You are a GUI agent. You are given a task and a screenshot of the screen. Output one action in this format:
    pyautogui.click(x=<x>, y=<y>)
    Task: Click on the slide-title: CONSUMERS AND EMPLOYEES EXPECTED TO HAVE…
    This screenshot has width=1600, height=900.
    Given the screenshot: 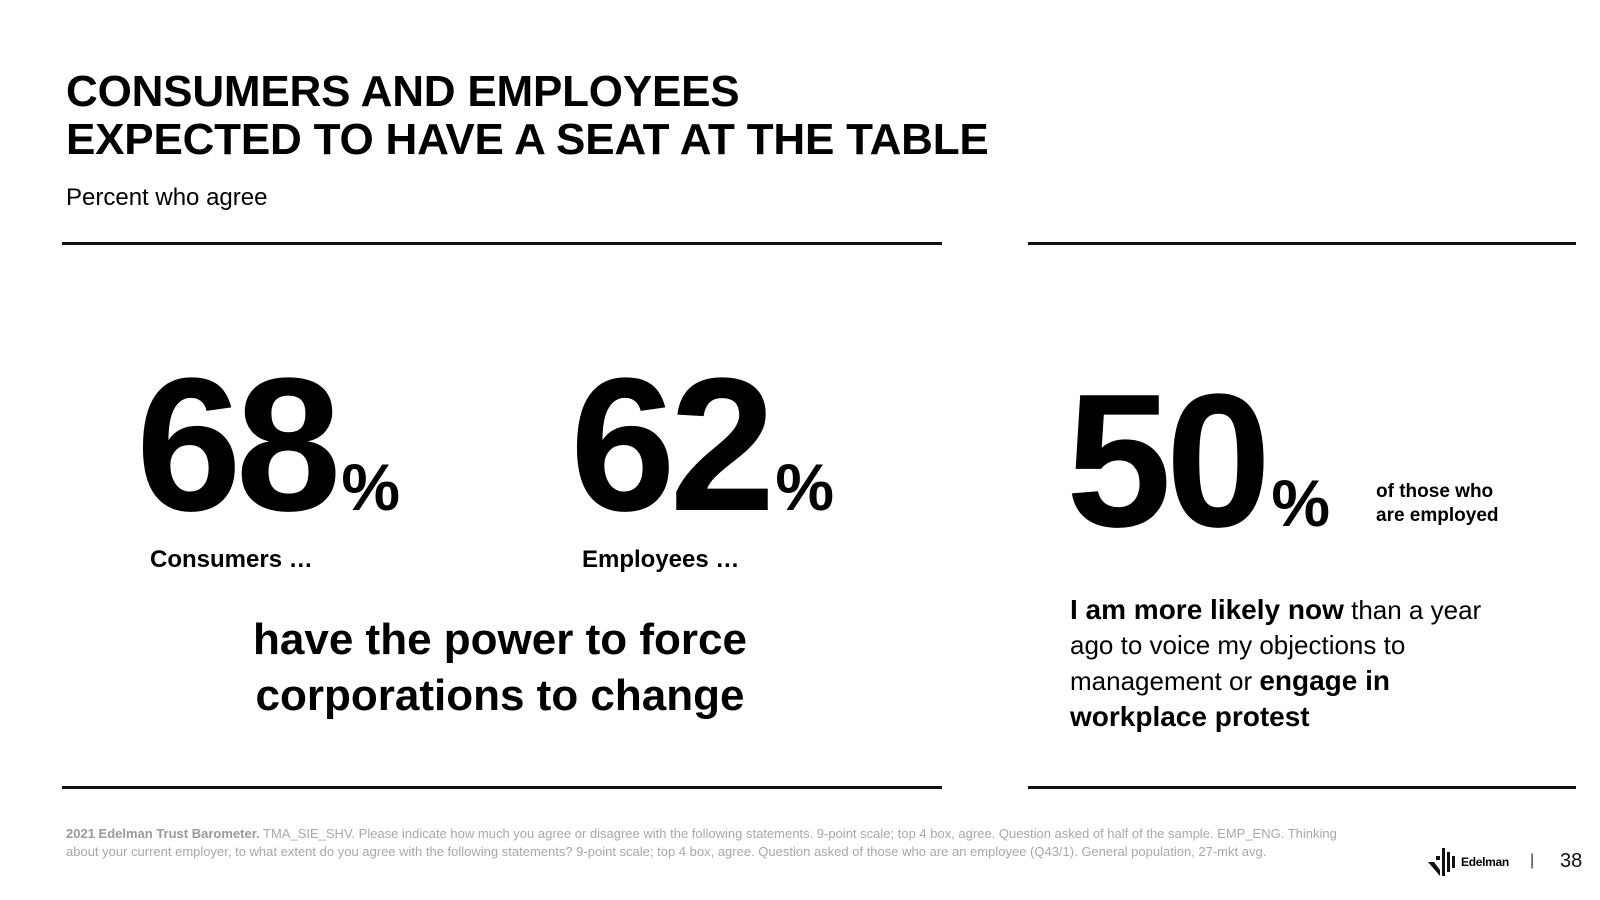 What is the action you would take?
    pyautogui.click(x=527, y=116)
    